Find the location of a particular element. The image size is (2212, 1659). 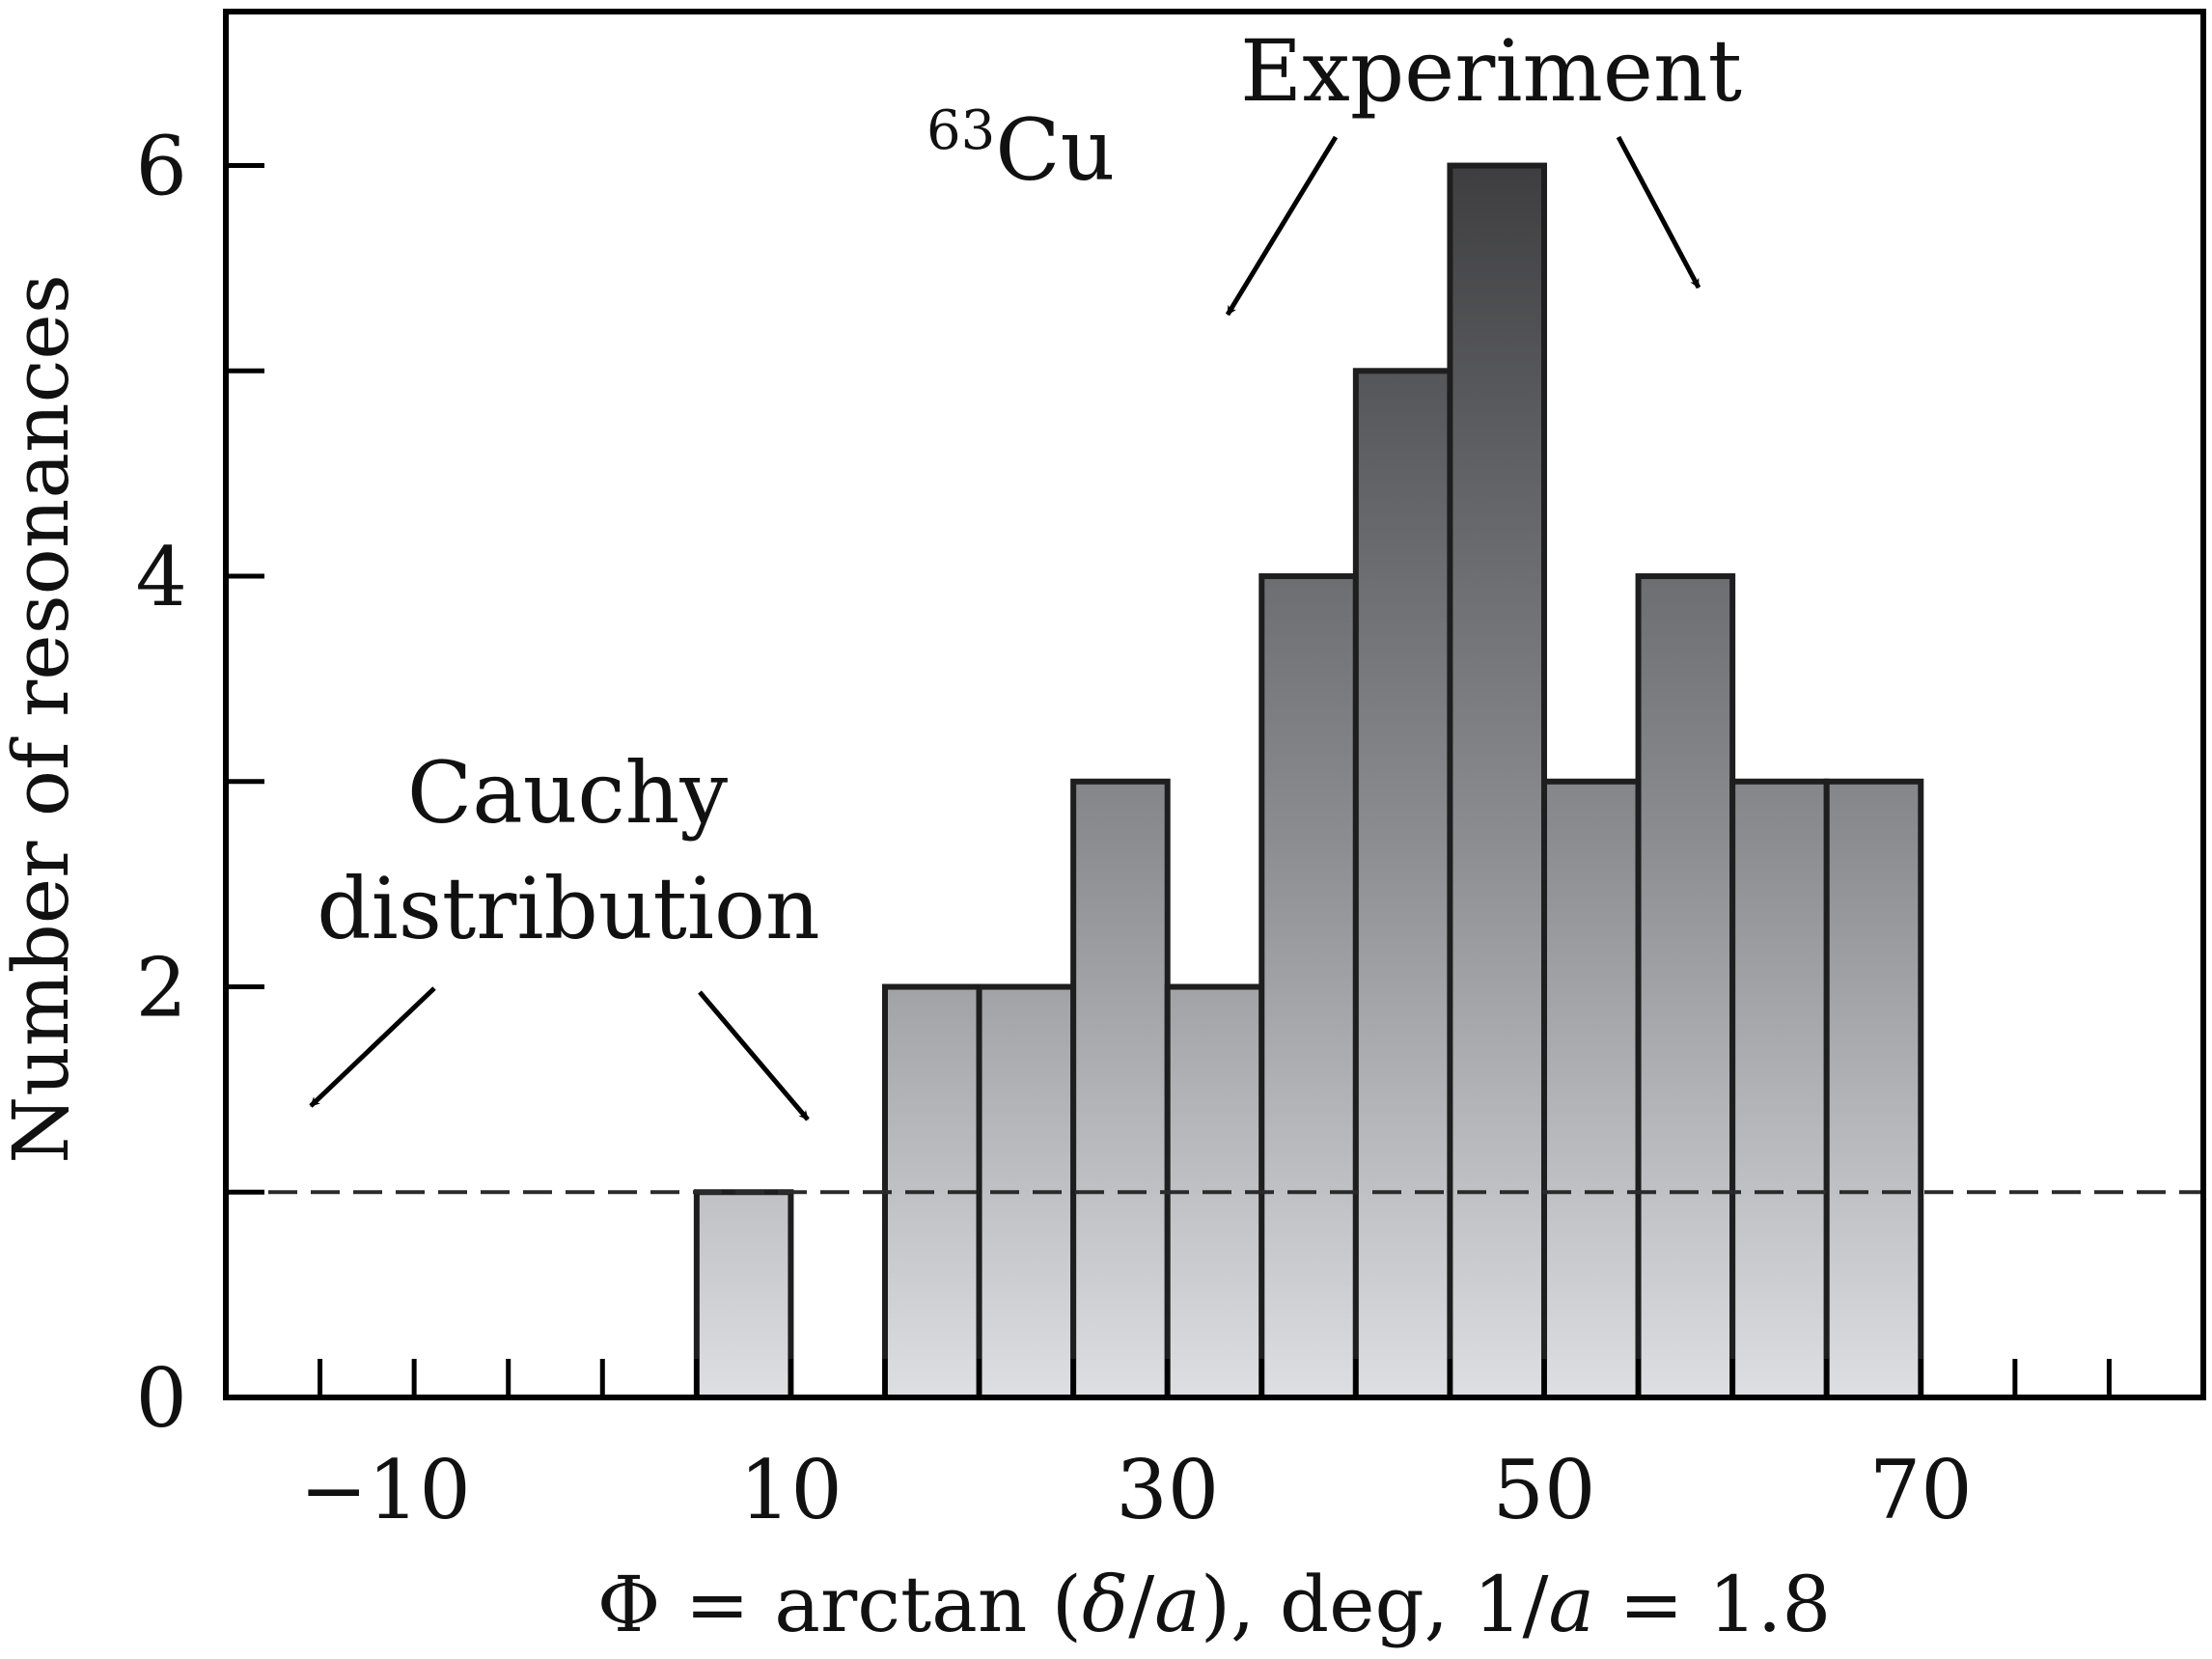

x-axis-label-a2: a is located at coordinates (1571, 1604).